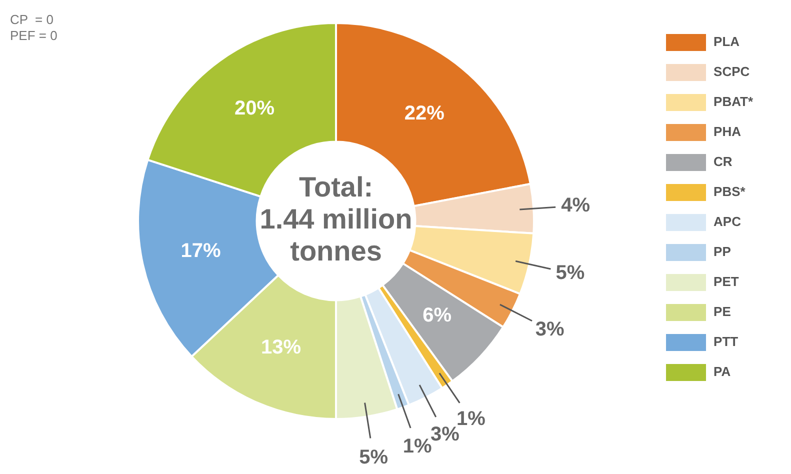 The image size is (791, 474). I want to click on data-label: 3%, so click(550, 329).